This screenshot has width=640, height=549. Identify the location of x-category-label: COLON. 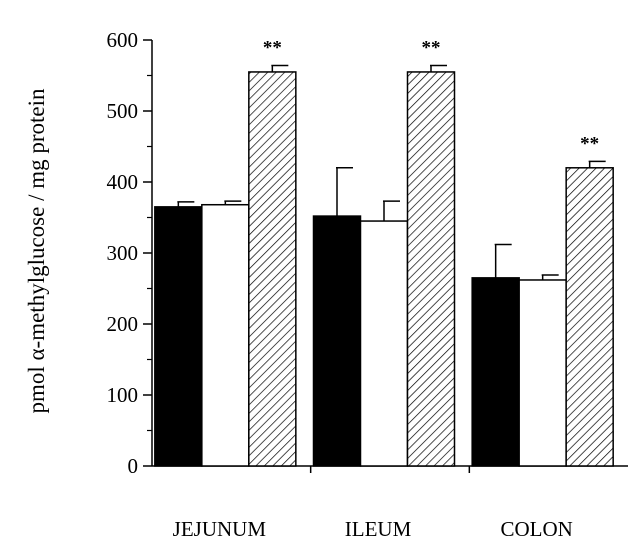
(536, 529).